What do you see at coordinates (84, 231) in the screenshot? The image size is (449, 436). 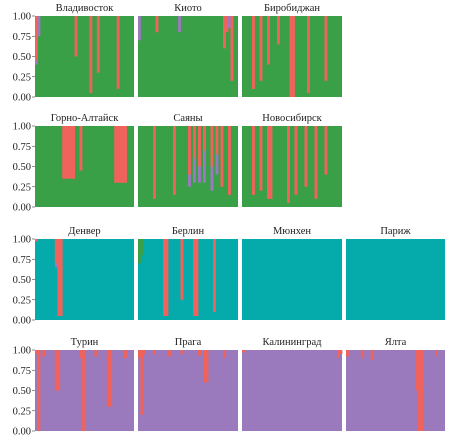 I see `panel-title: Денвер` at bounding box center [84, 231].